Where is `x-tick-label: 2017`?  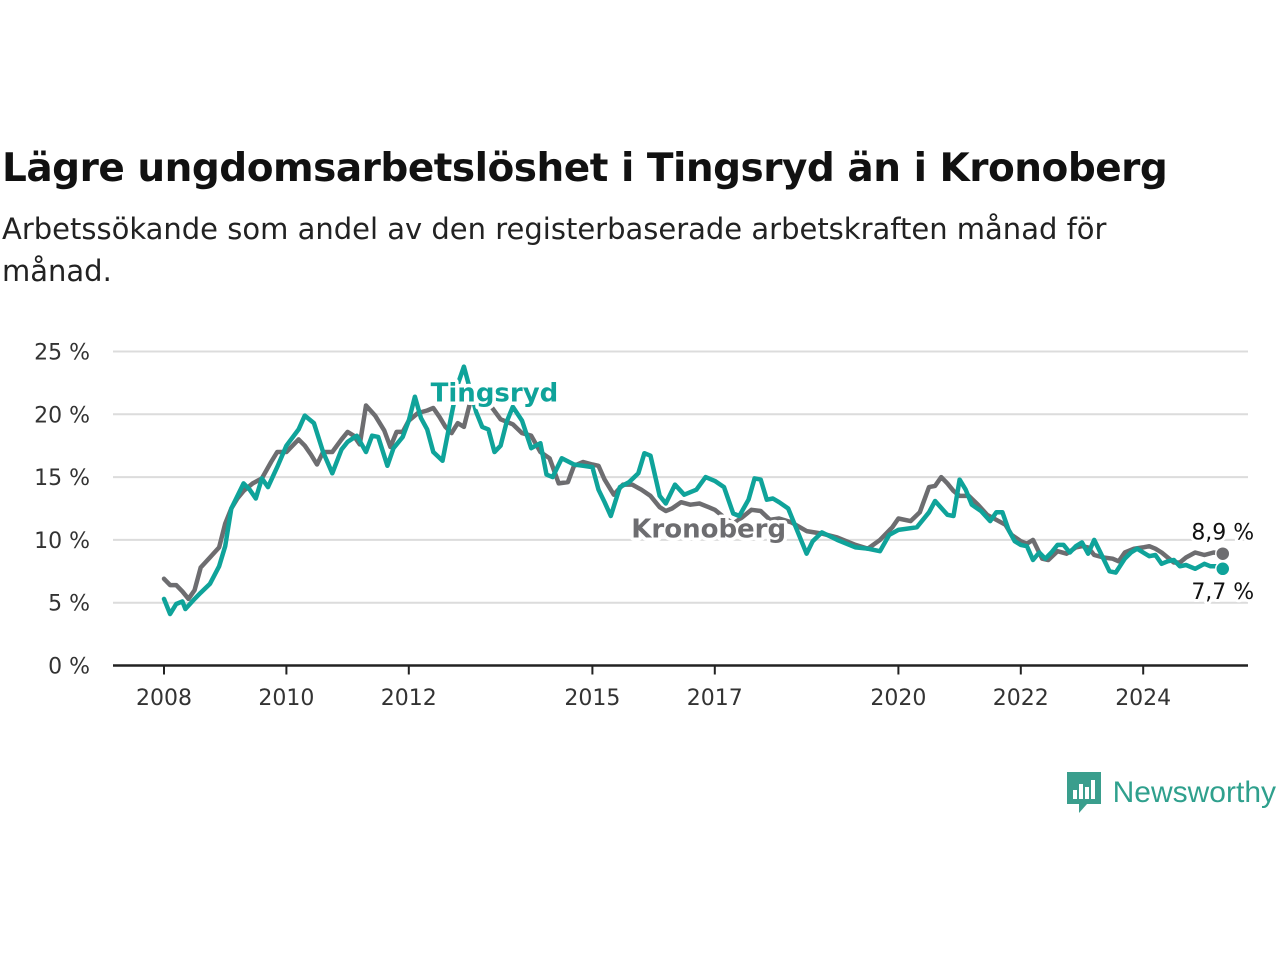 x-tick-label: 2017 is located at coordinates (715, 698).